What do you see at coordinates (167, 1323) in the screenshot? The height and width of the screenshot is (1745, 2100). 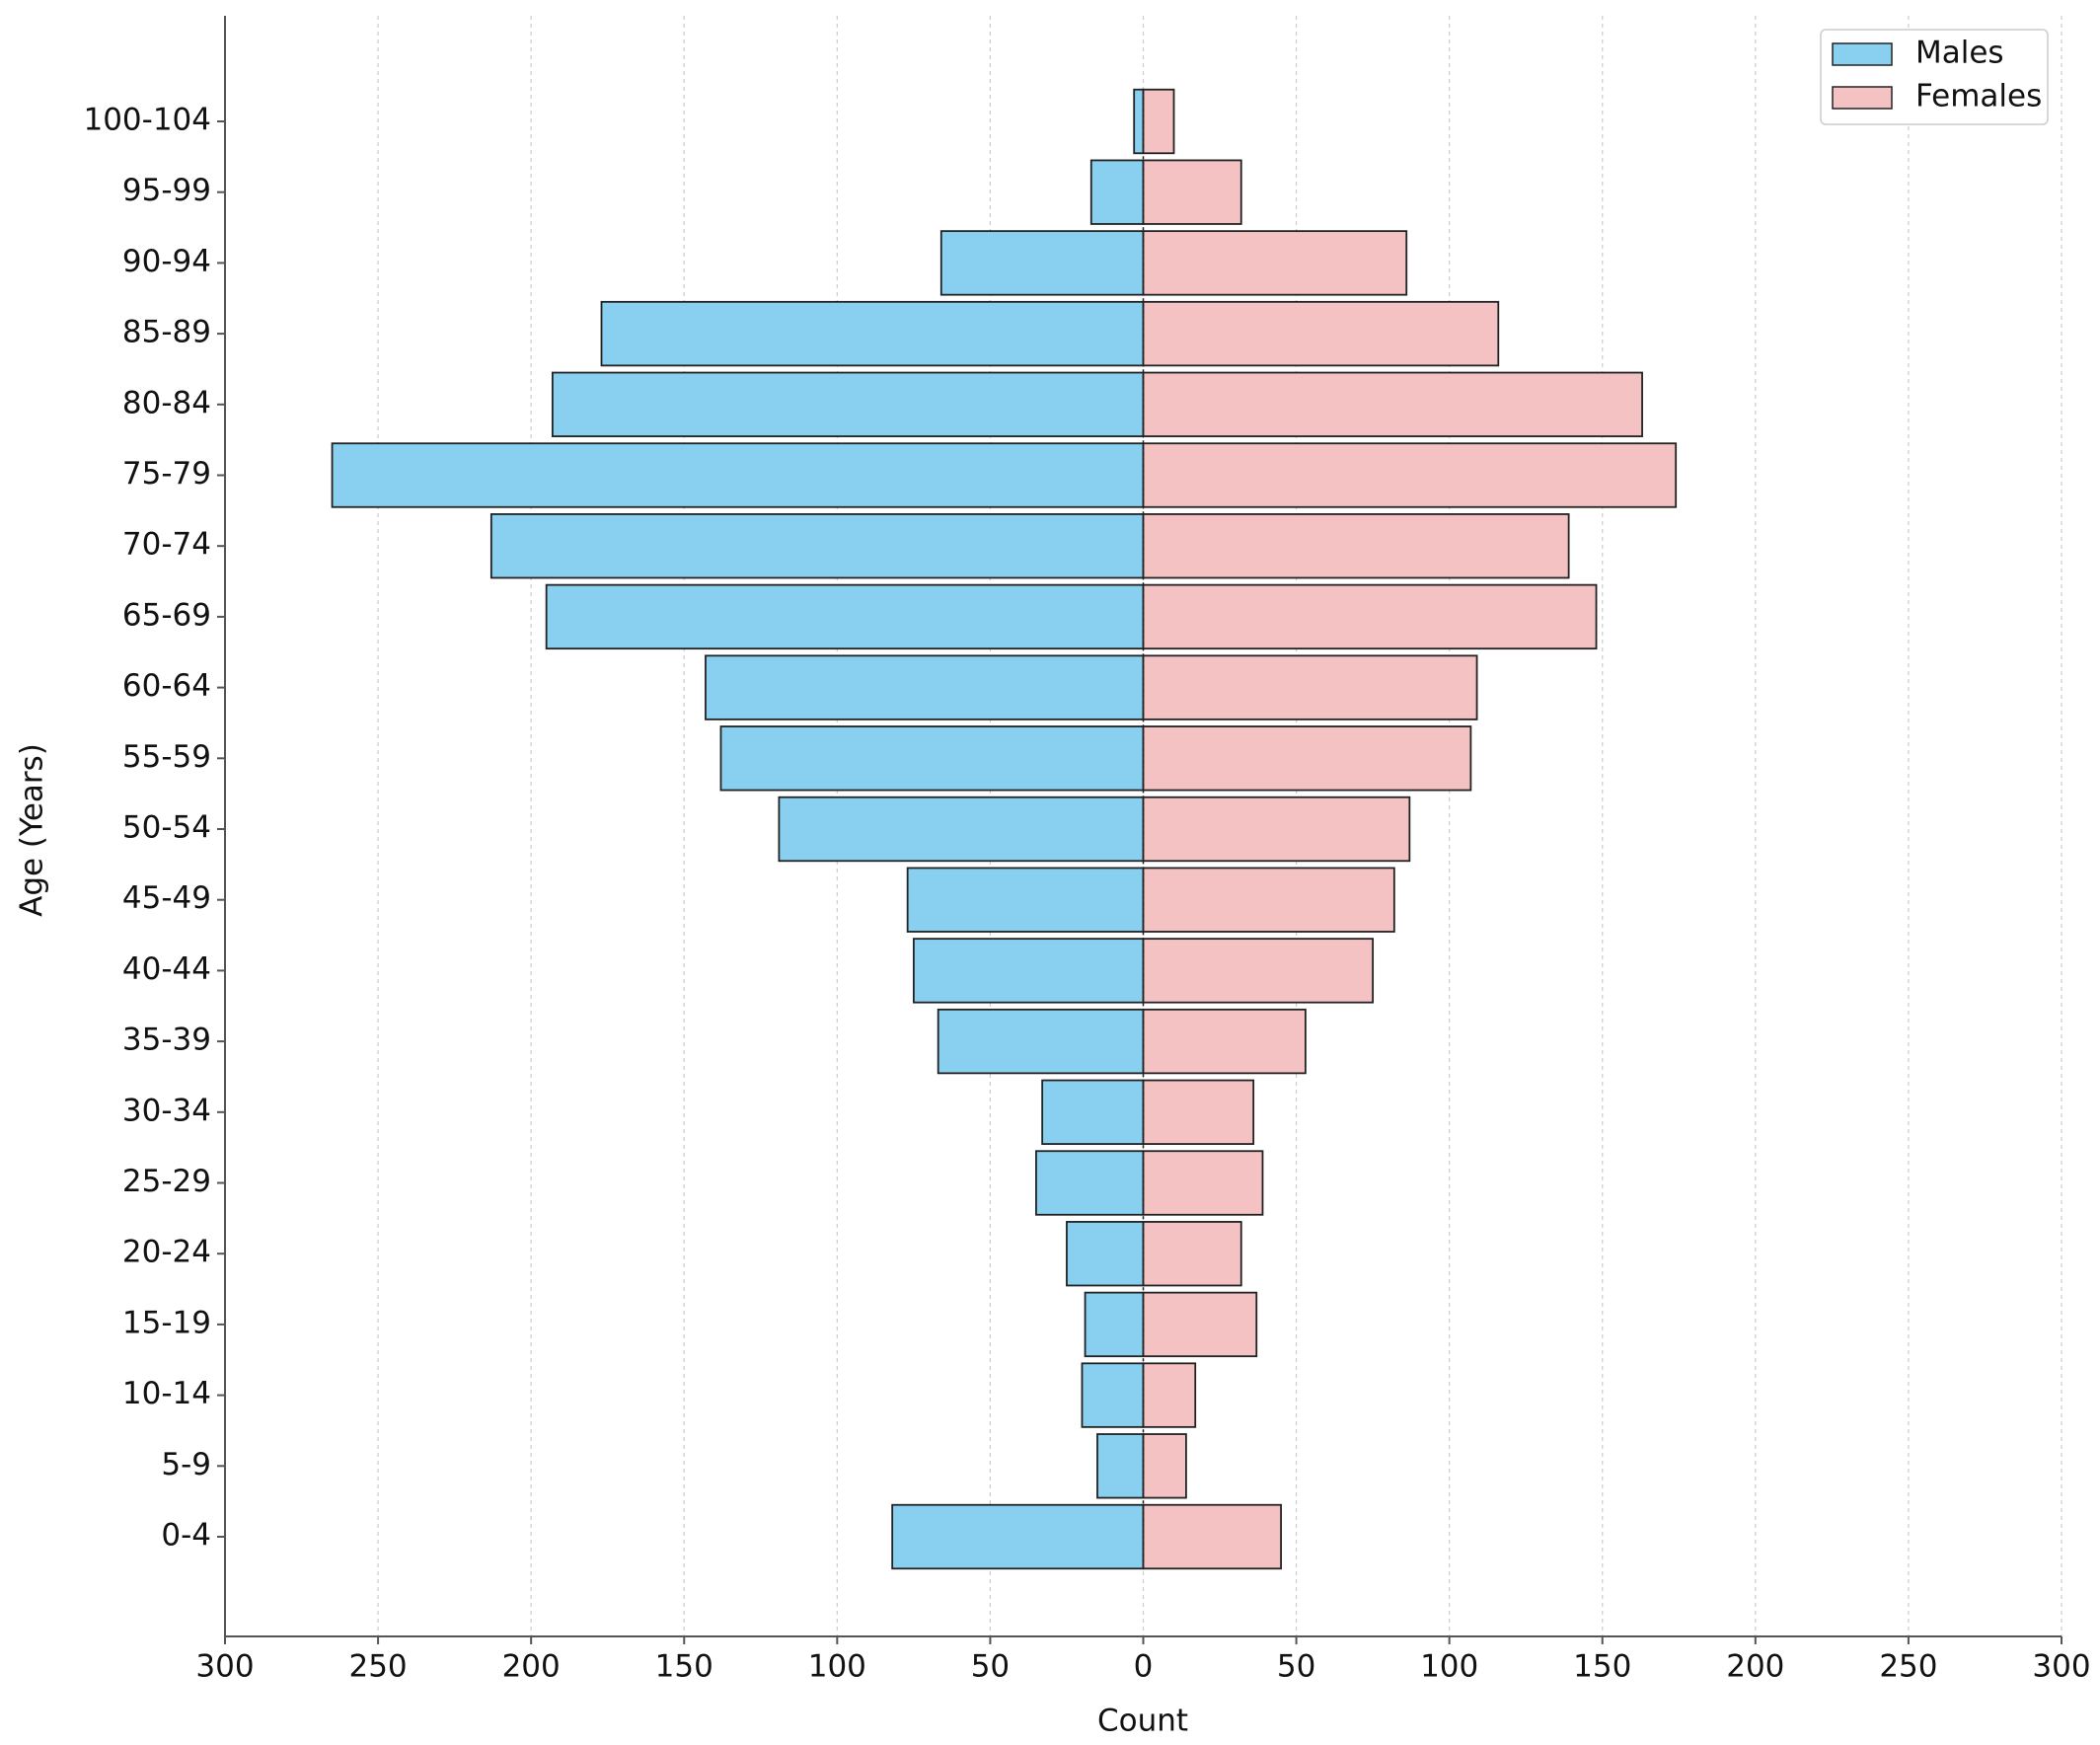 I see `y-tick-label: 15-19` at bounding box center [167, 1323].